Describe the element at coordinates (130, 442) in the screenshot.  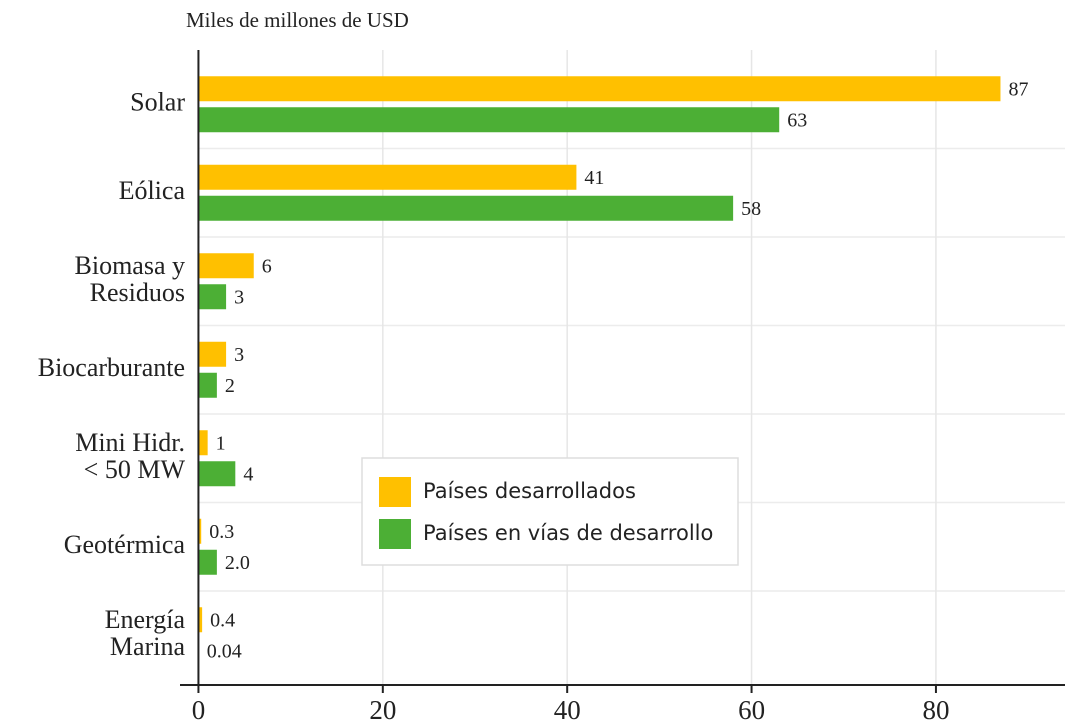
I see `y-tick-label-line: Mini Hidr.` at that location.